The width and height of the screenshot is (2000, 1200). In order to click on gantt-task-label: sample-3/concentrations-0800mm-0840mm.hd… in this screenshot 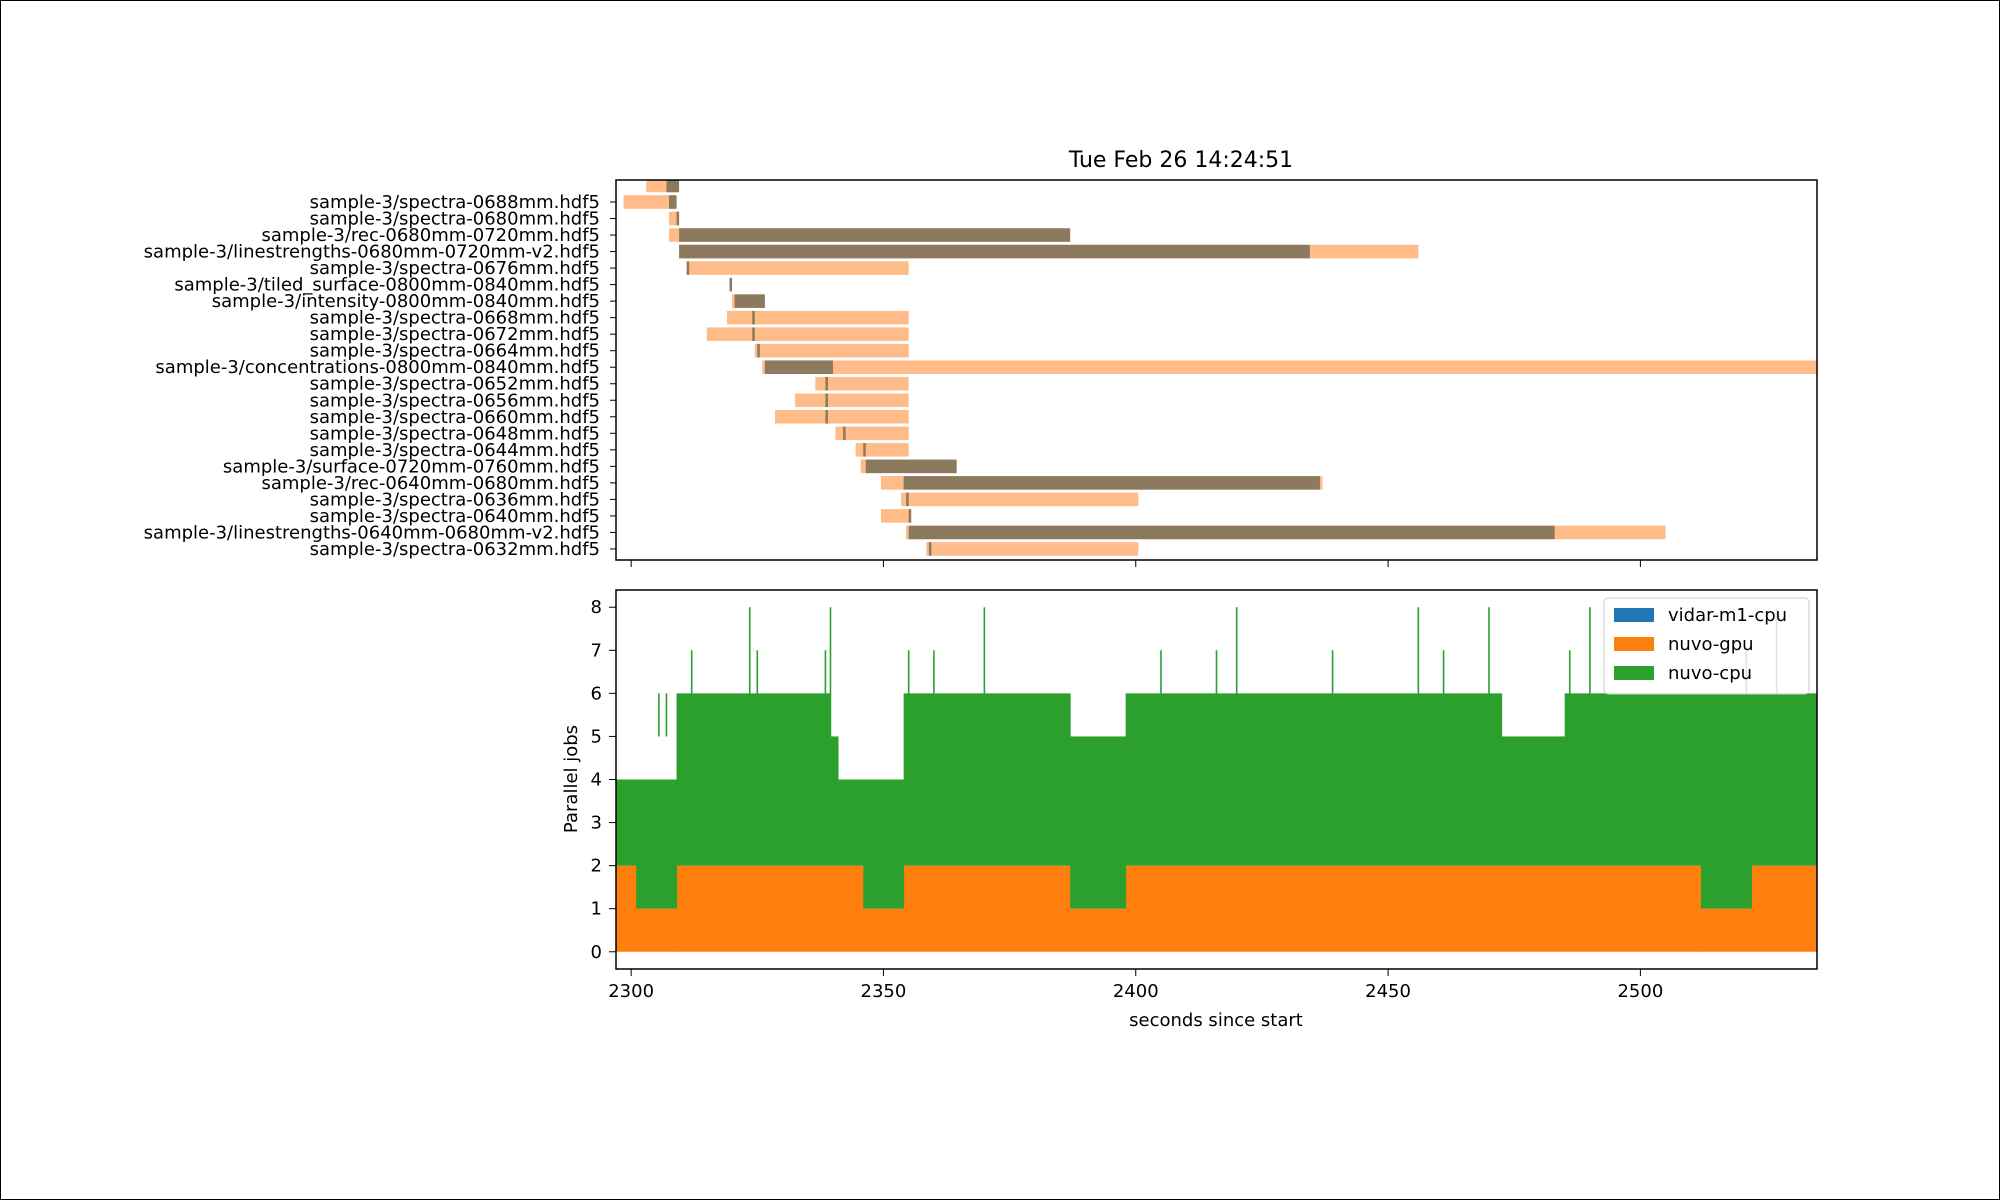, I will do `click(377, 367)`.